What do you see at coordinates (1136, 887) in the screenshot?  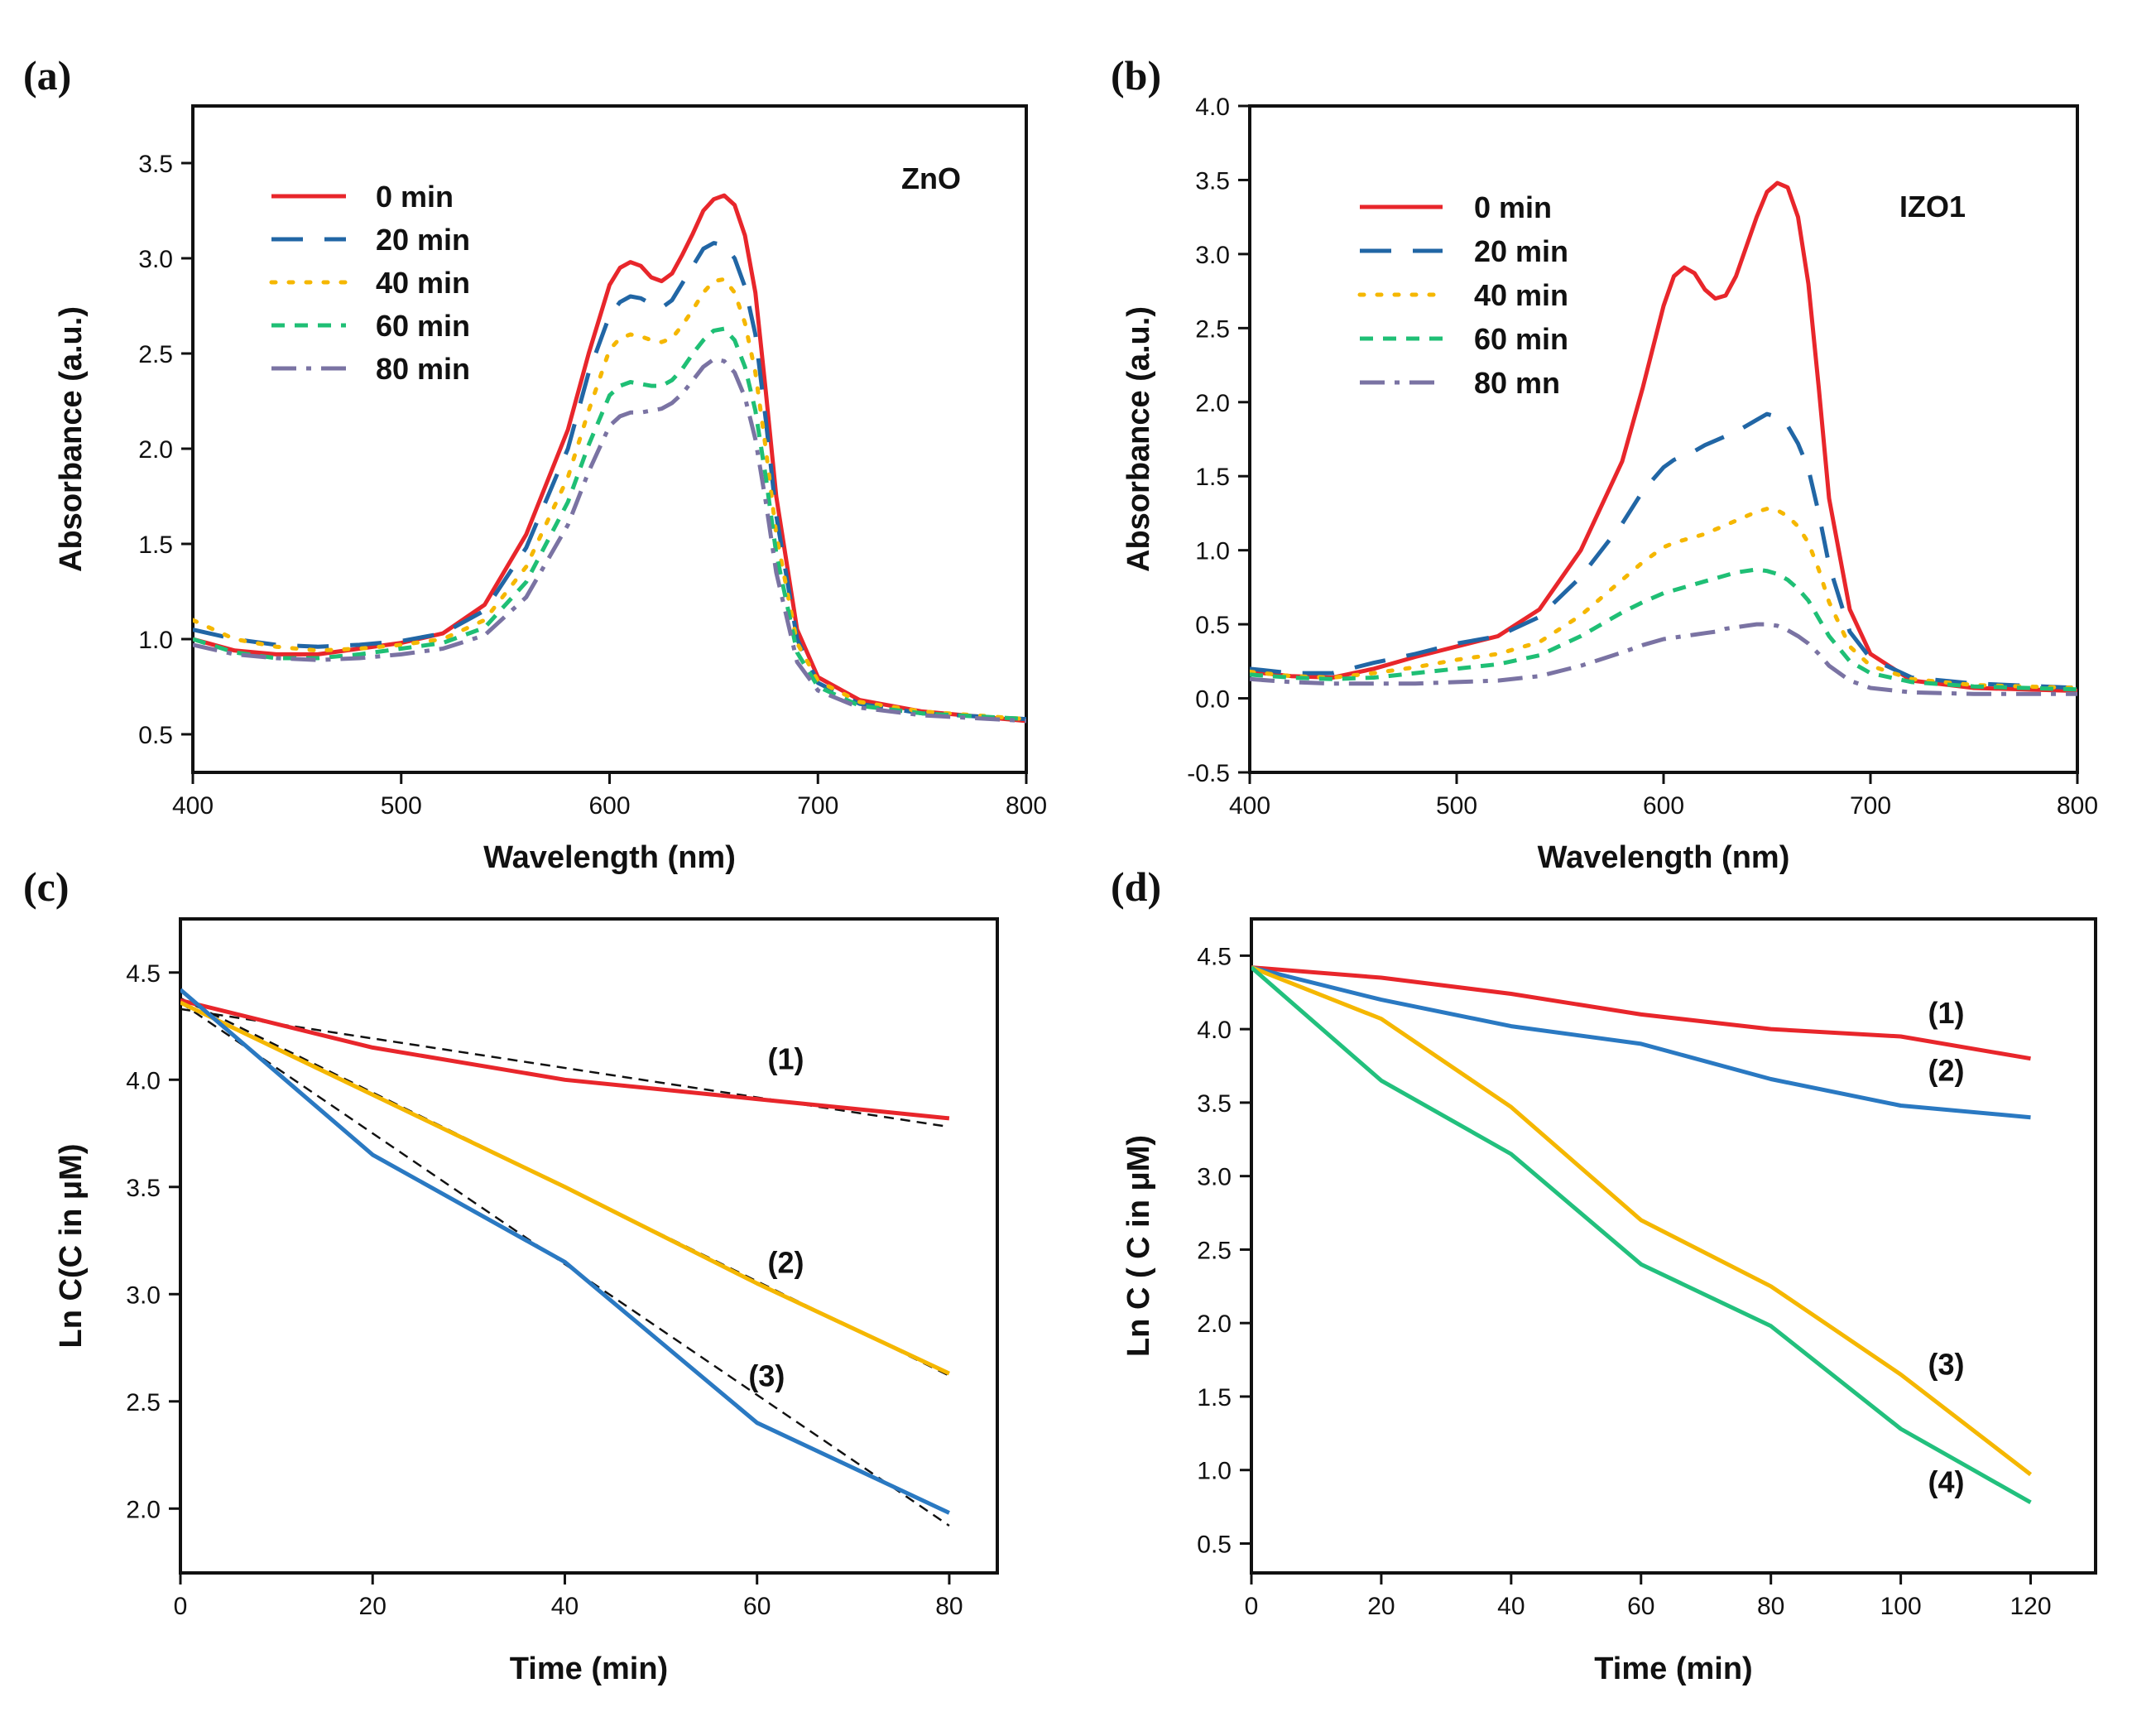 I see `panel-letter: (d)` at bounding box center [1136, 887].